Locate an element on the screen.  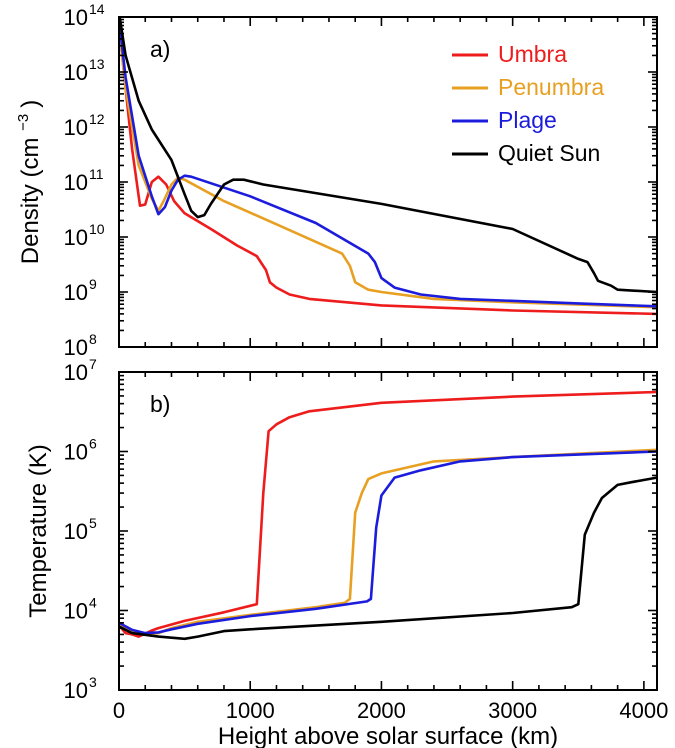
y-tick-exponent: 13 is located at coordinates (97, 64).